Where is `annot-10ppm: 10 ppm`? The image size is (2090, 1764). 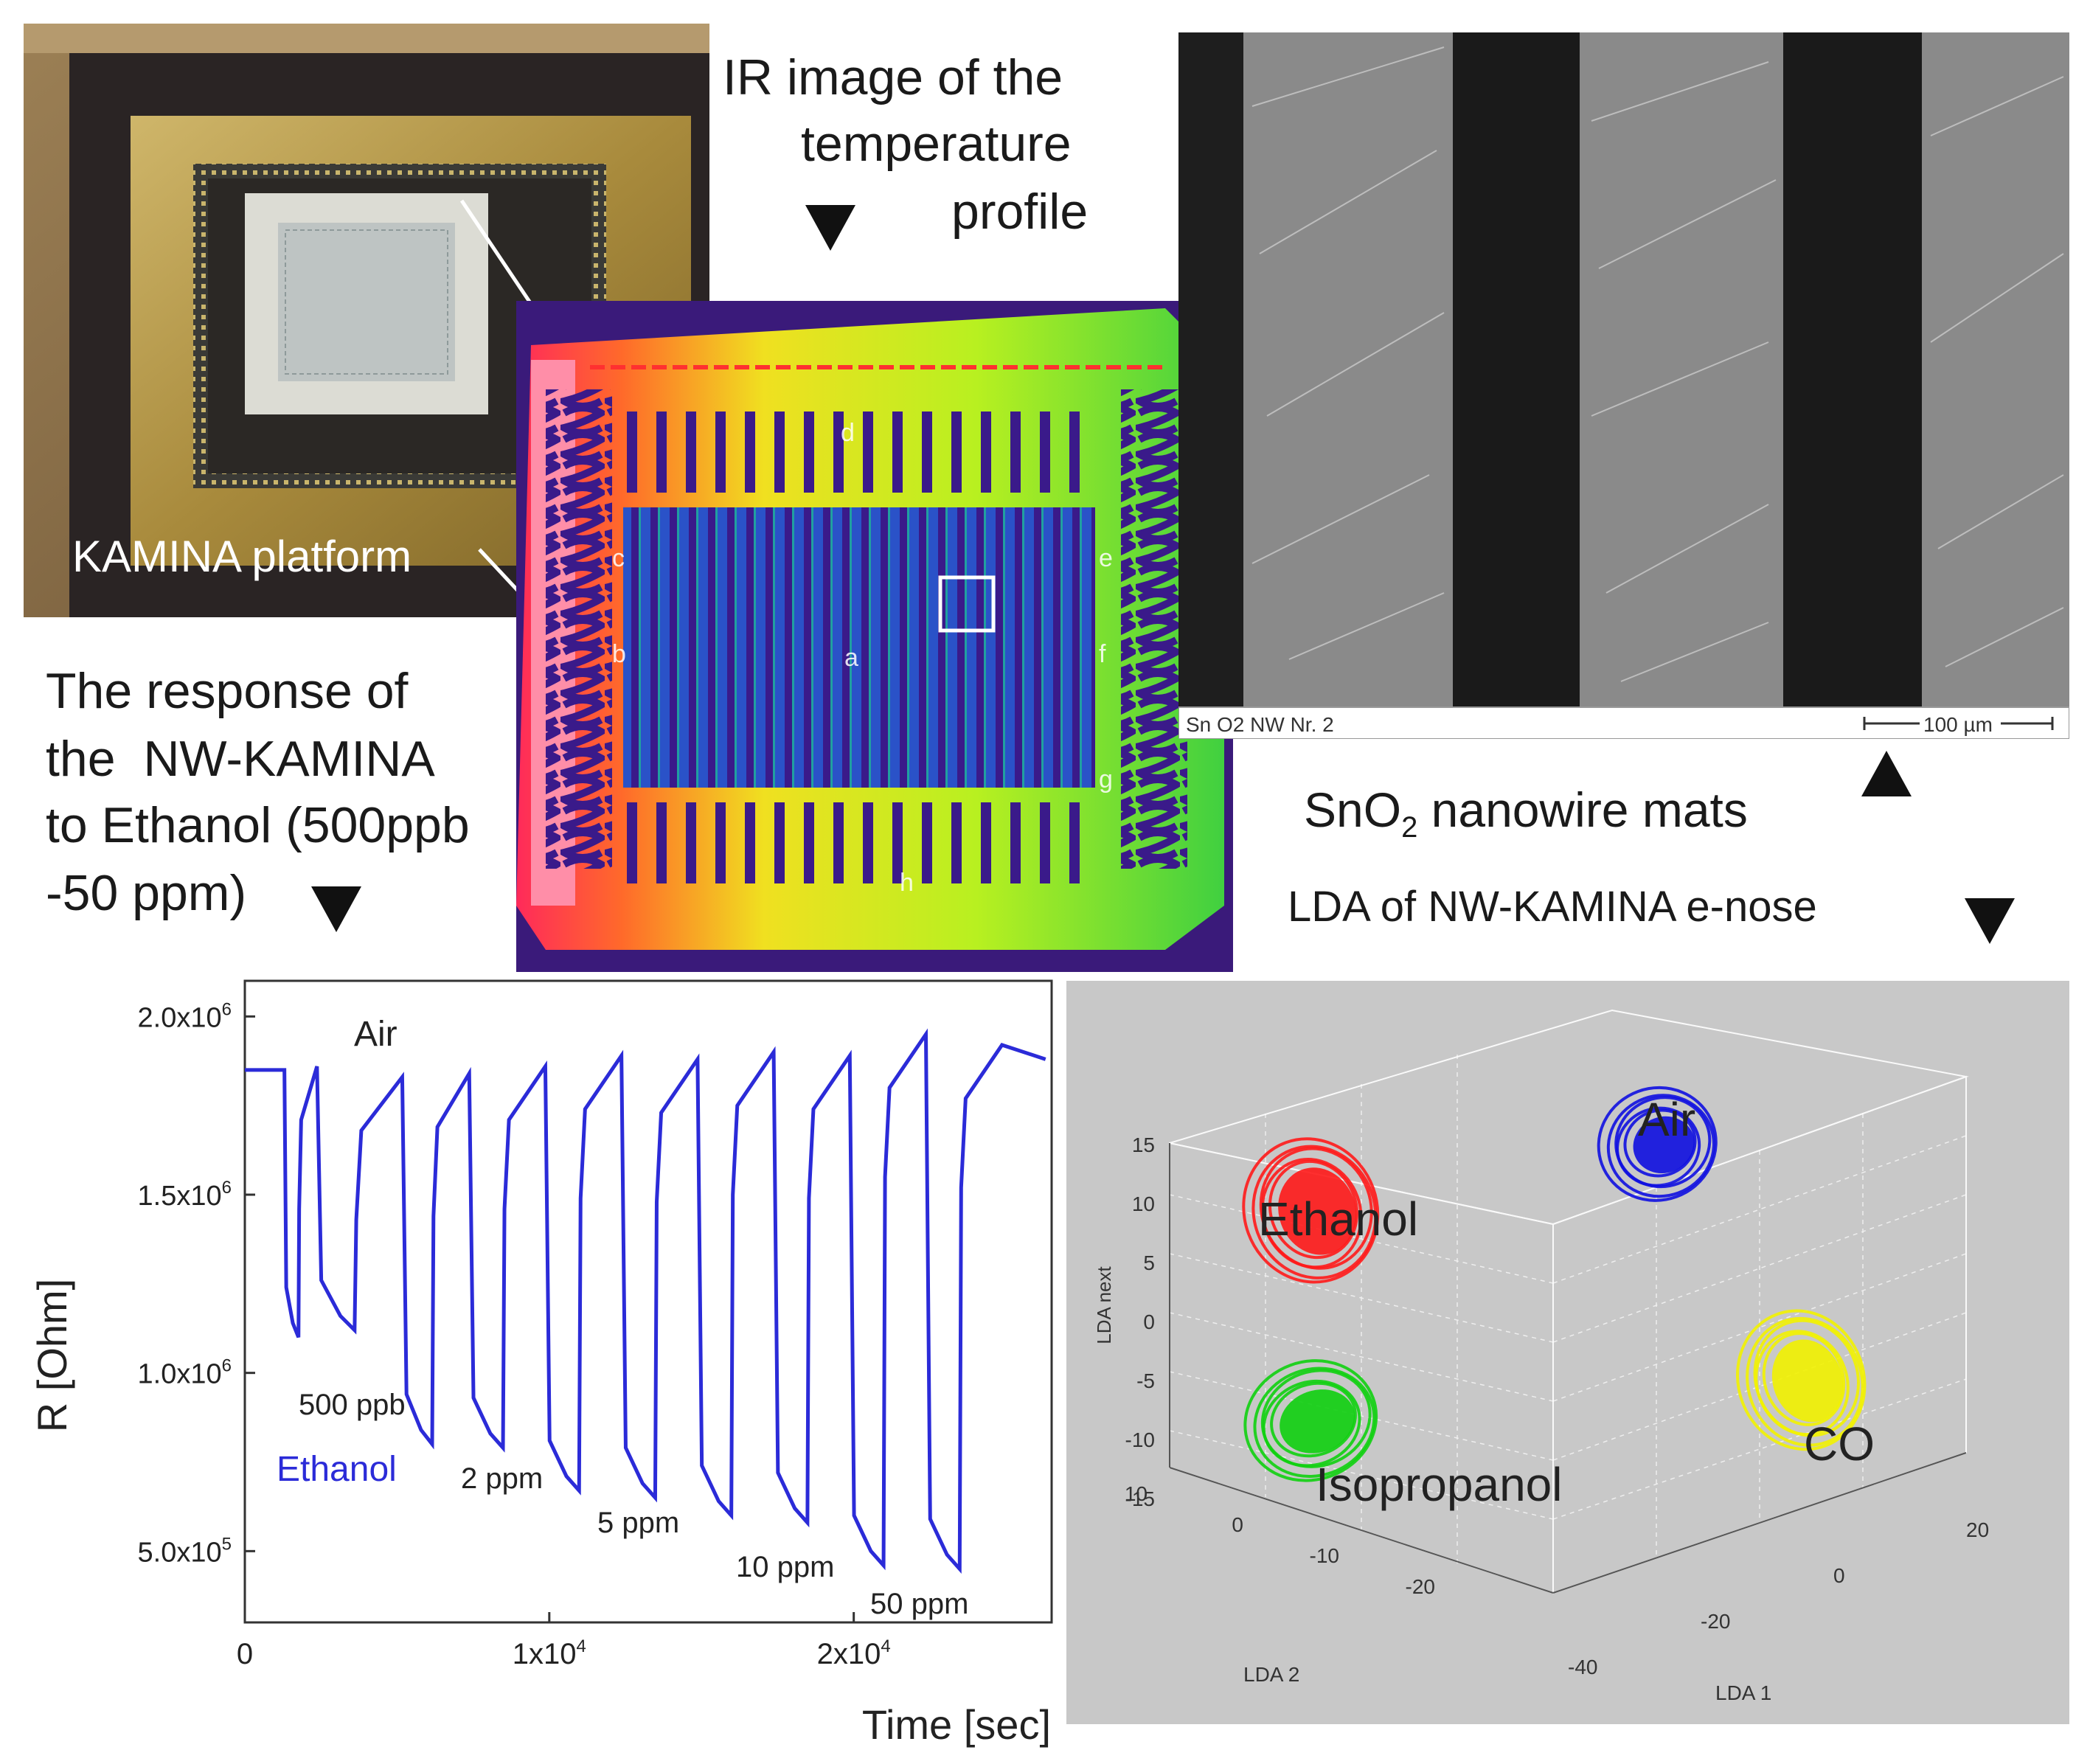
annot-10ppm: 10 ppm is located at coordinates (785, 1567).